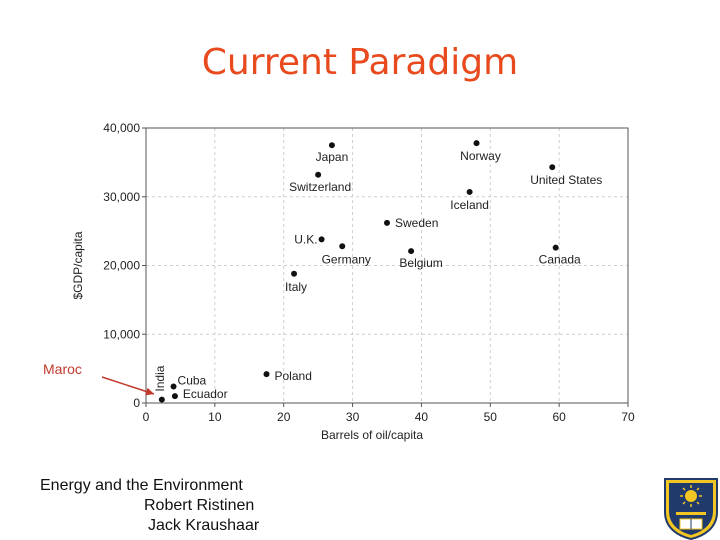 The image size is (720, 540). Describe the element at coordinates (480, 156) in the screenshot. I see `point-label: Norway` at that location.